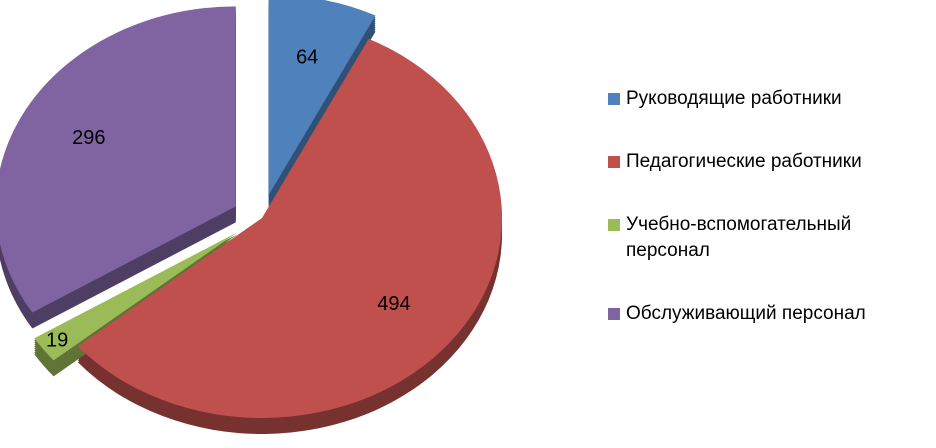 The width and height of the screenshot is (936, 448). What do you see at coordinates (734, 98) in the screenshot?
I see `legend-label: Руководящие работники` at bounding box center [734, 98].